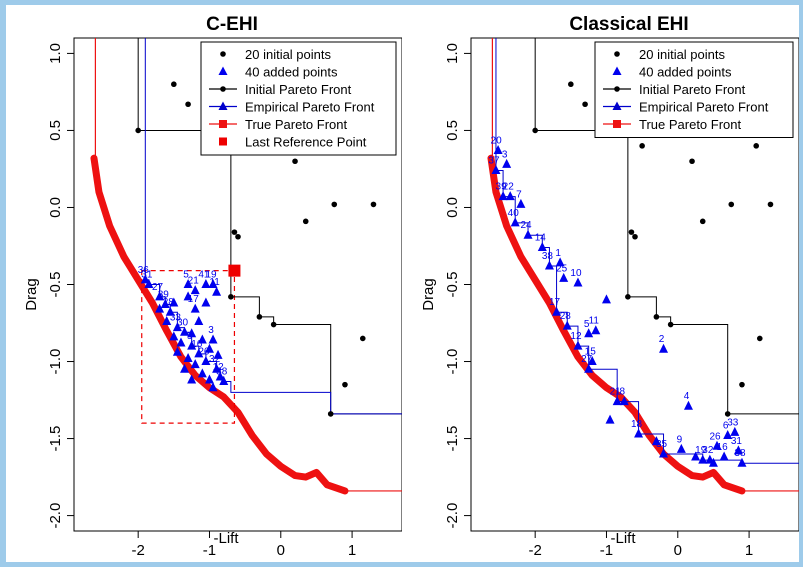  What do you see at coordinates (31, 294) in the screenshot?
I see `y-axis-label: Drag` at bounding box center [31, 294].